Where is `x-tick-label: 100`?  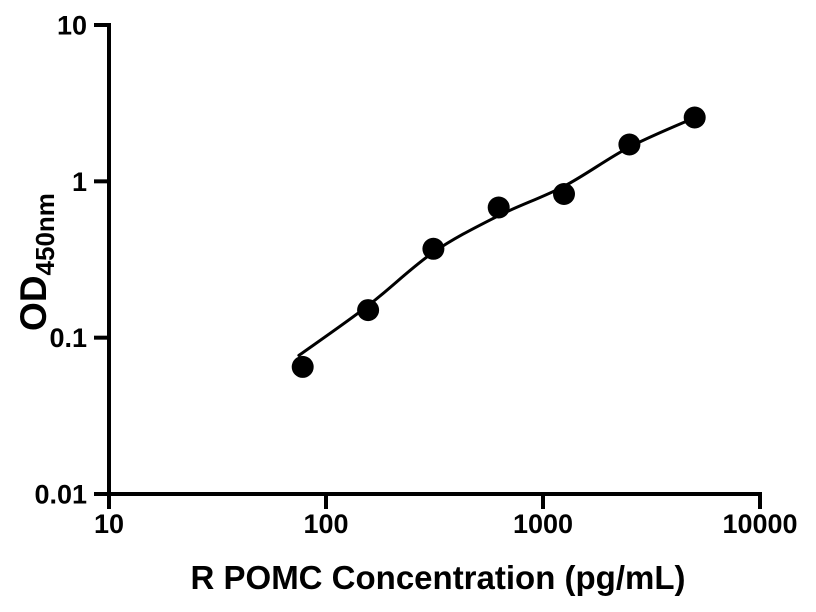 x-tick-label: 100 is located at coordinates (325, 524).